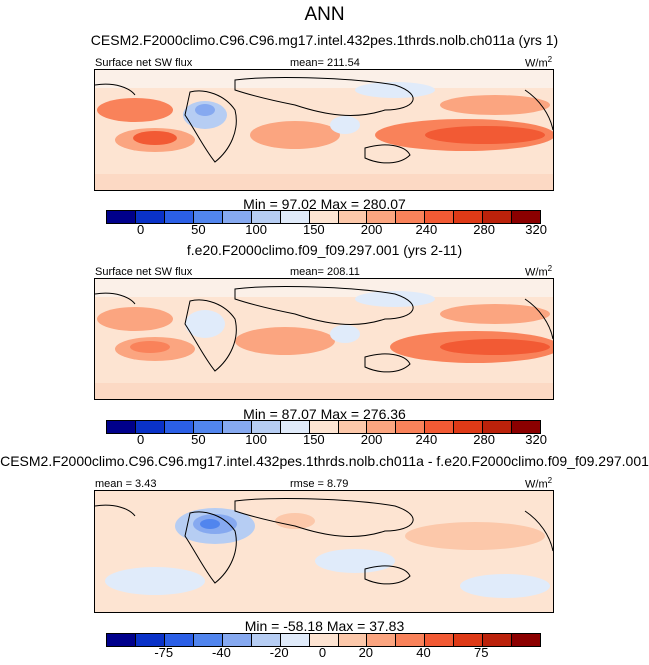 The width and height of the screenshot is (649, 665). I want to click on panel3-americas-coast, so click(324, 528).